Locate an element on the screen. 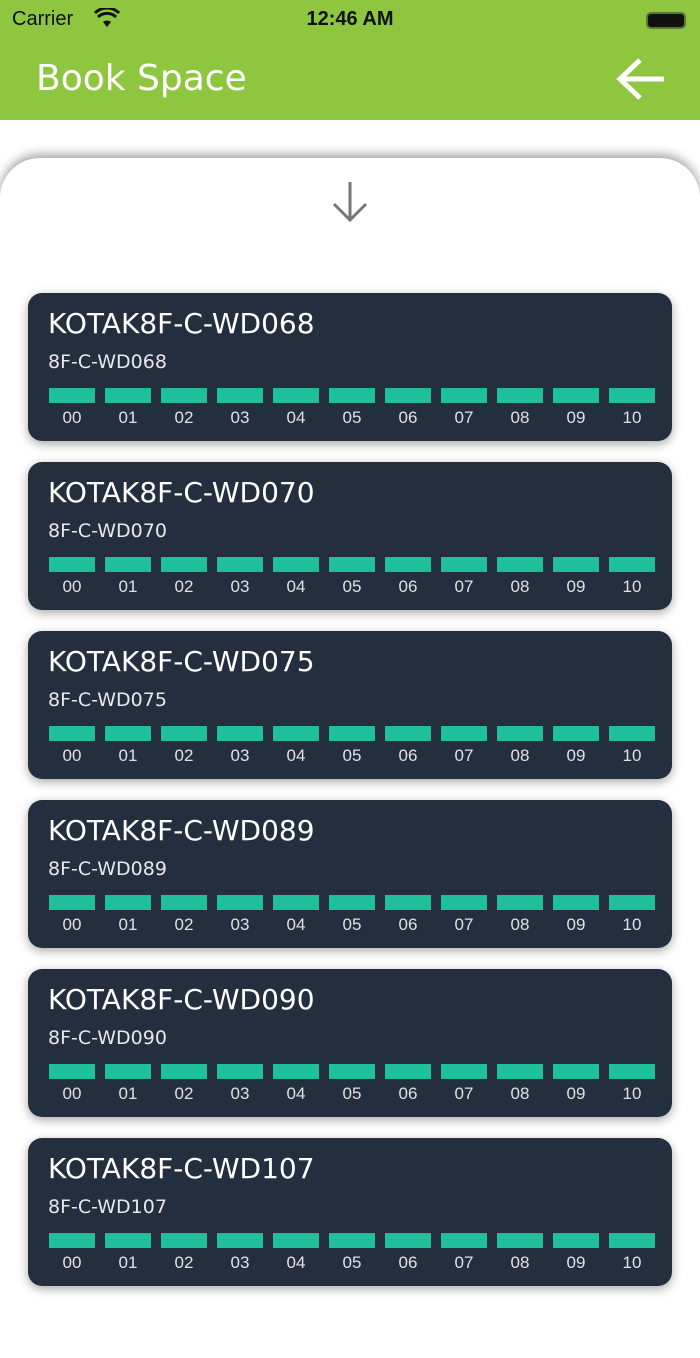 The width and height of the screenshot is (700, 1358). desk-name: KOTAK8F-C-WD090 is located at coordinates (181, 999).